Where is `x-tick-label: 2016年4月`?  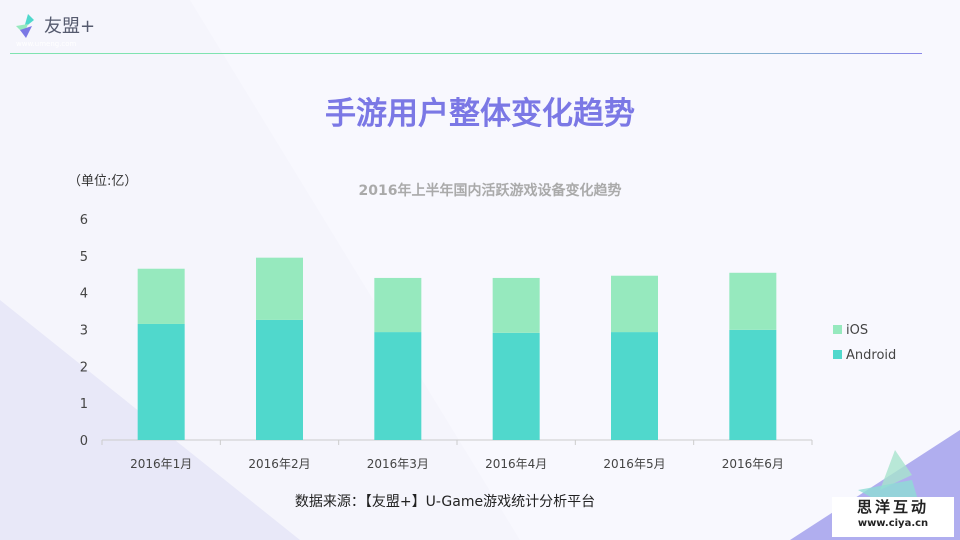 x-tick-label: 2016年4月 is located at coordinates (516, 464).